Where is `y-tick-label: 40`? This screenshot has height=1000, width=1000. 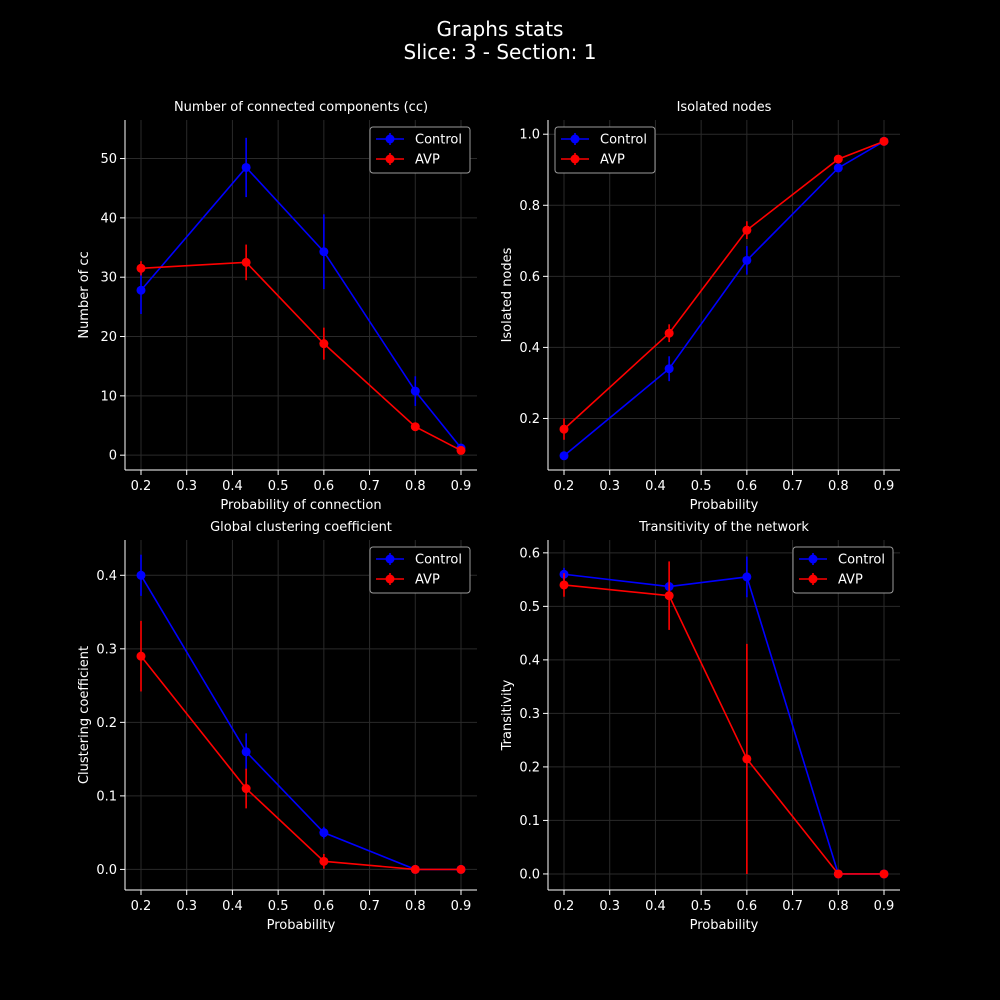
y-tick-label: 40 is located at coordinates (108, 218).